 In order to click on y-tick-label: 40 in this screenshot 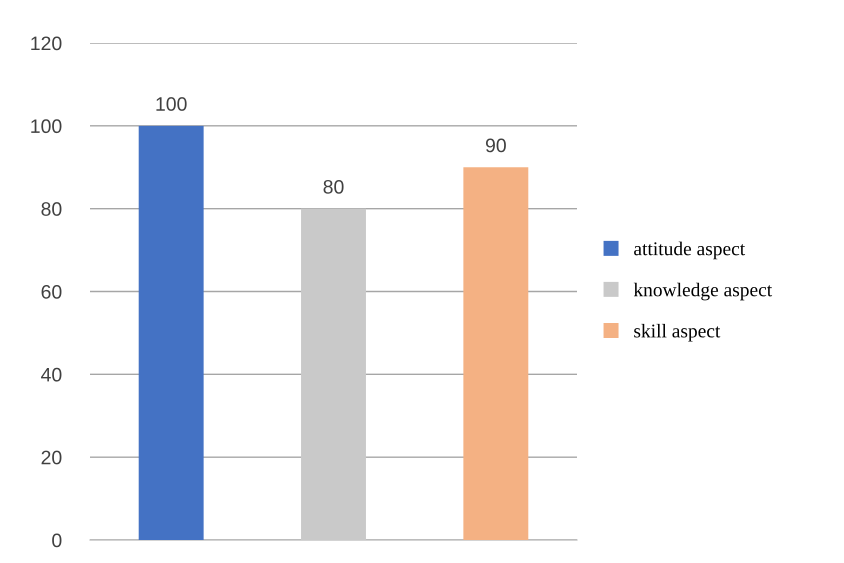, I will do `click(51, 375)`.